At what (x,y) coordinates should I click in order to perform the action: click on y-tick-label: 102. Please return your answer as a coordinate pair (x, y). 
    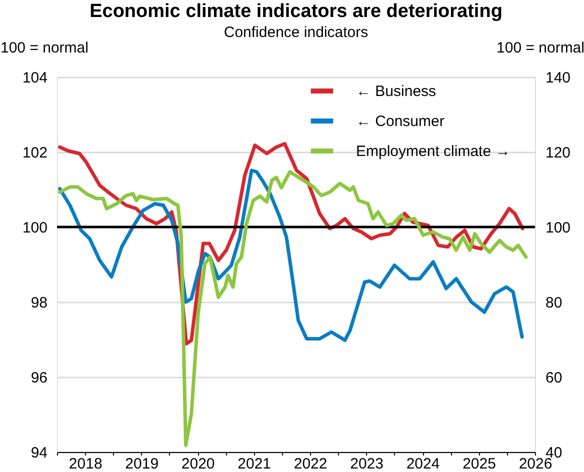
    Looking at the image, I should click on (35, 153).